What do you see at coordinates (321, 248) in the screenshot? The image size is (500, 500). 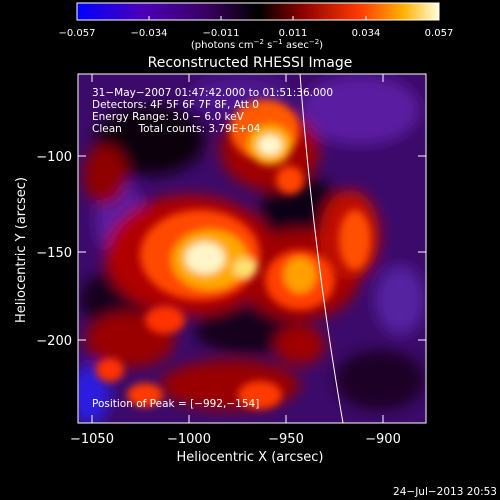 I see `solar-limb` at bounding box center [321, 248].